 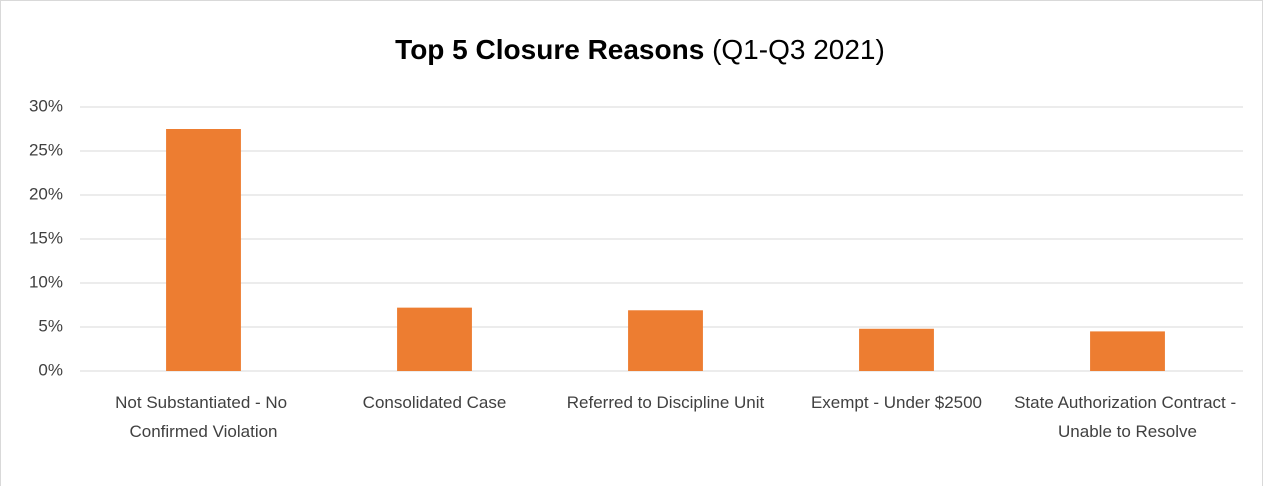 I want to click on x-tick-label-line: Consolidated Case, so click(x=435, y=402).